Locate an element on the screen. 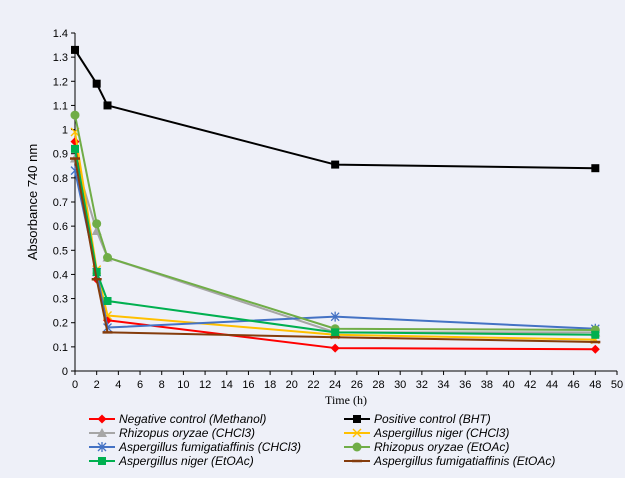  y-tick-label: 0.6 is located at coordinates (60, 227).